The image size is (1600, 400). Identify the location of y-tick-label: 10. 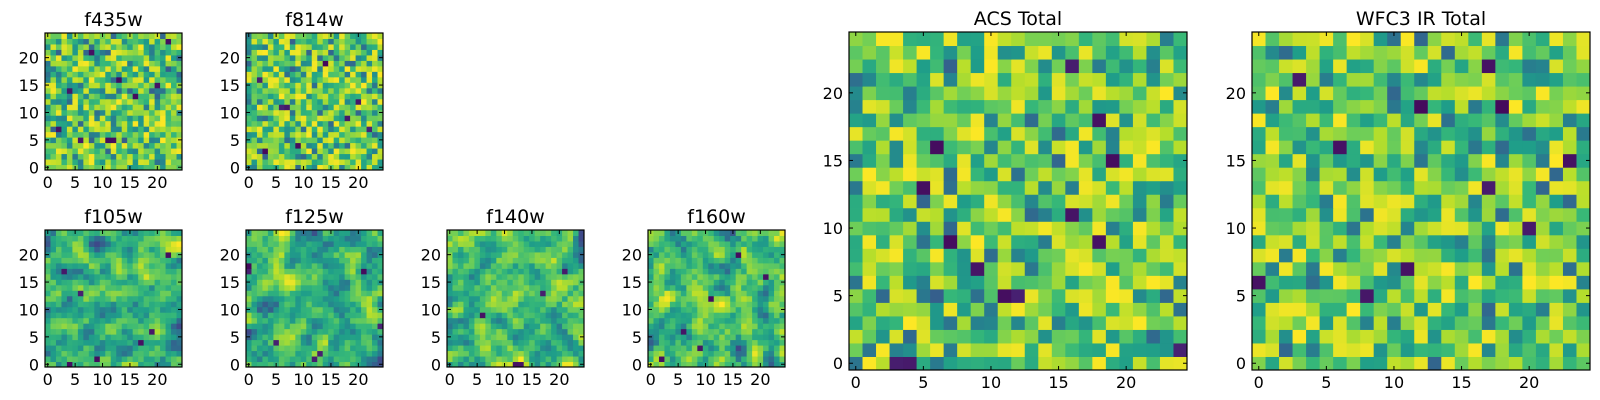
(833, 228).